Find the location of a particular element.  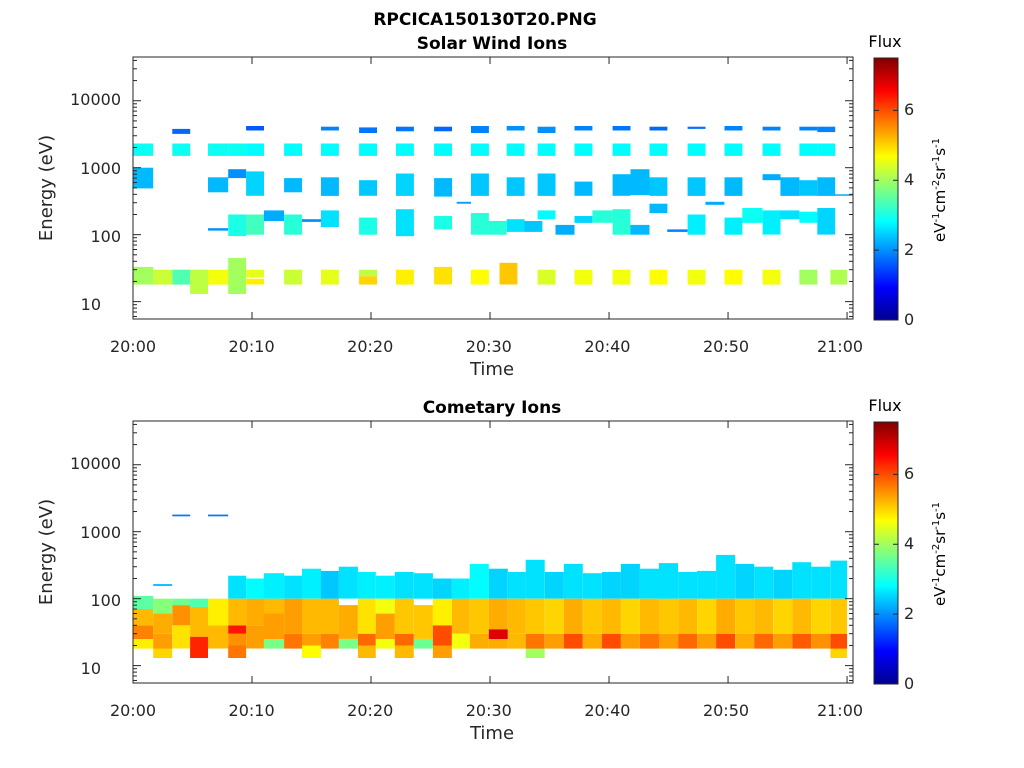

colorbar: Flux 0 2 4 6 eV-1cm-2sr-1s-1 is located at coordinates (908, 180).